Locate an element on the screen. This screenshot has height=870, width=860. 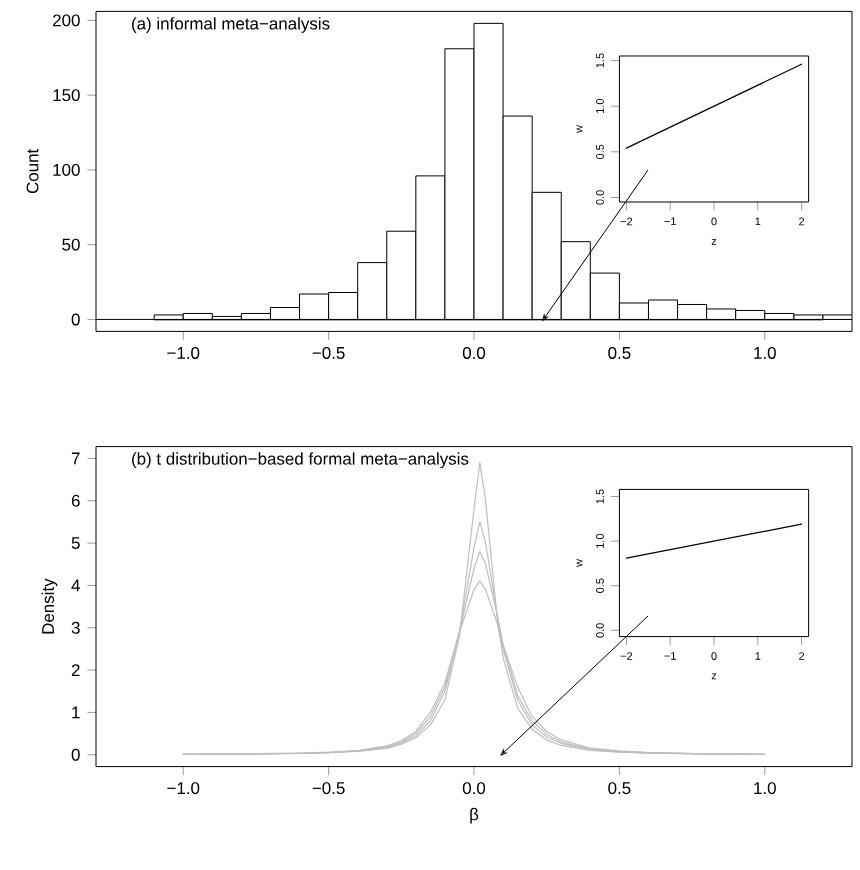
chart-title: (b) t distribution−based formal meta−analysis is located at coordinates (300, 460).